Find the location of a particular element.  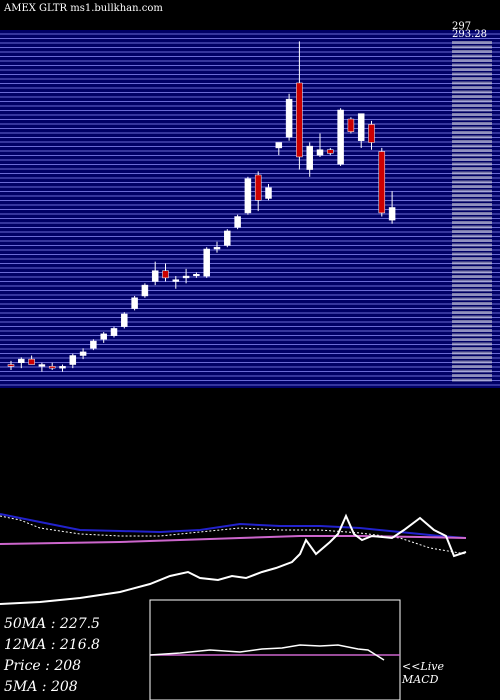

price-axis-label-second: 293.28 is located at coordinates (469, 34).